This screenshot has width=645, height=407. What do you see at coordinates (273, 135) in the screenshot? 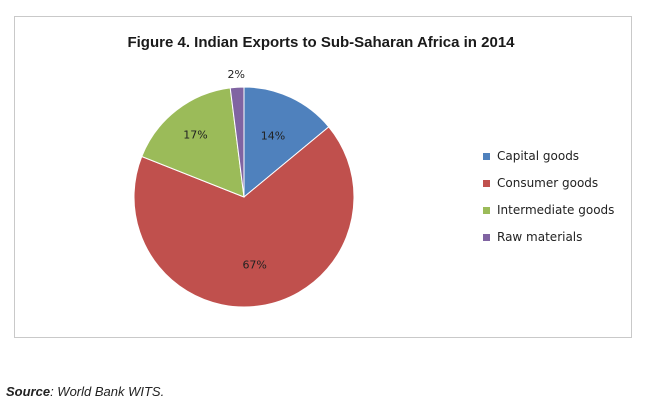
I see `slice-label-capital-goods: 14%` at bounding box center [273, 135].